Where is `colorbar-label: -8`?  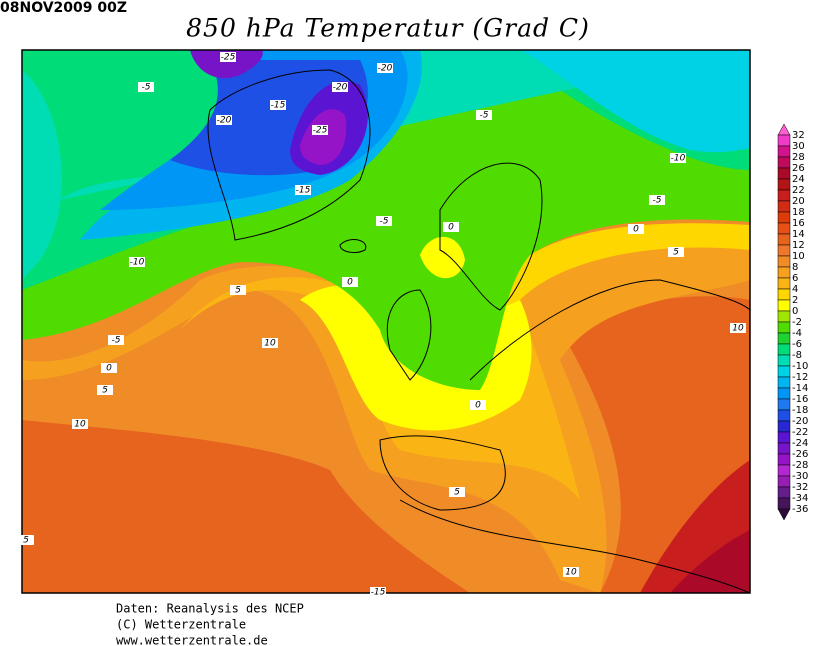 colorbar-label: -8 is located at coordinates (797, 355).